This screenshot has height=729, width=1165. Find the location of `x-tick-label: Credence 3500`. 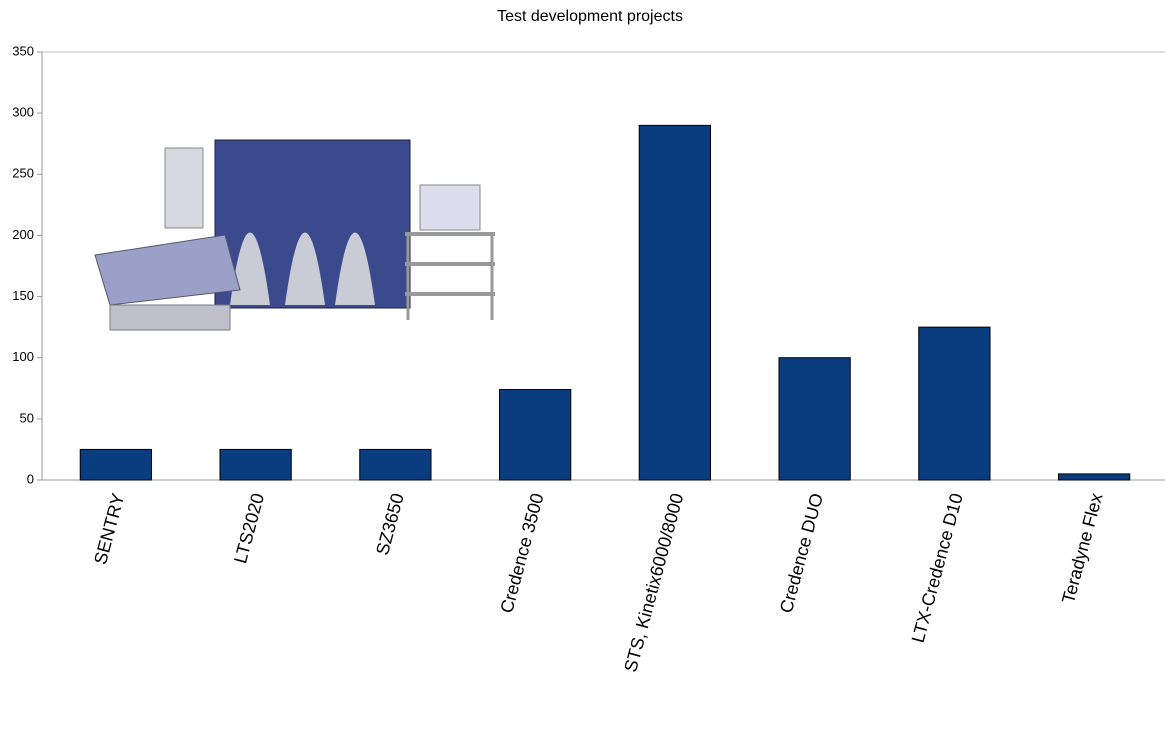

x-tick-label: Credence 3500 is located at coordinates (521, 553).